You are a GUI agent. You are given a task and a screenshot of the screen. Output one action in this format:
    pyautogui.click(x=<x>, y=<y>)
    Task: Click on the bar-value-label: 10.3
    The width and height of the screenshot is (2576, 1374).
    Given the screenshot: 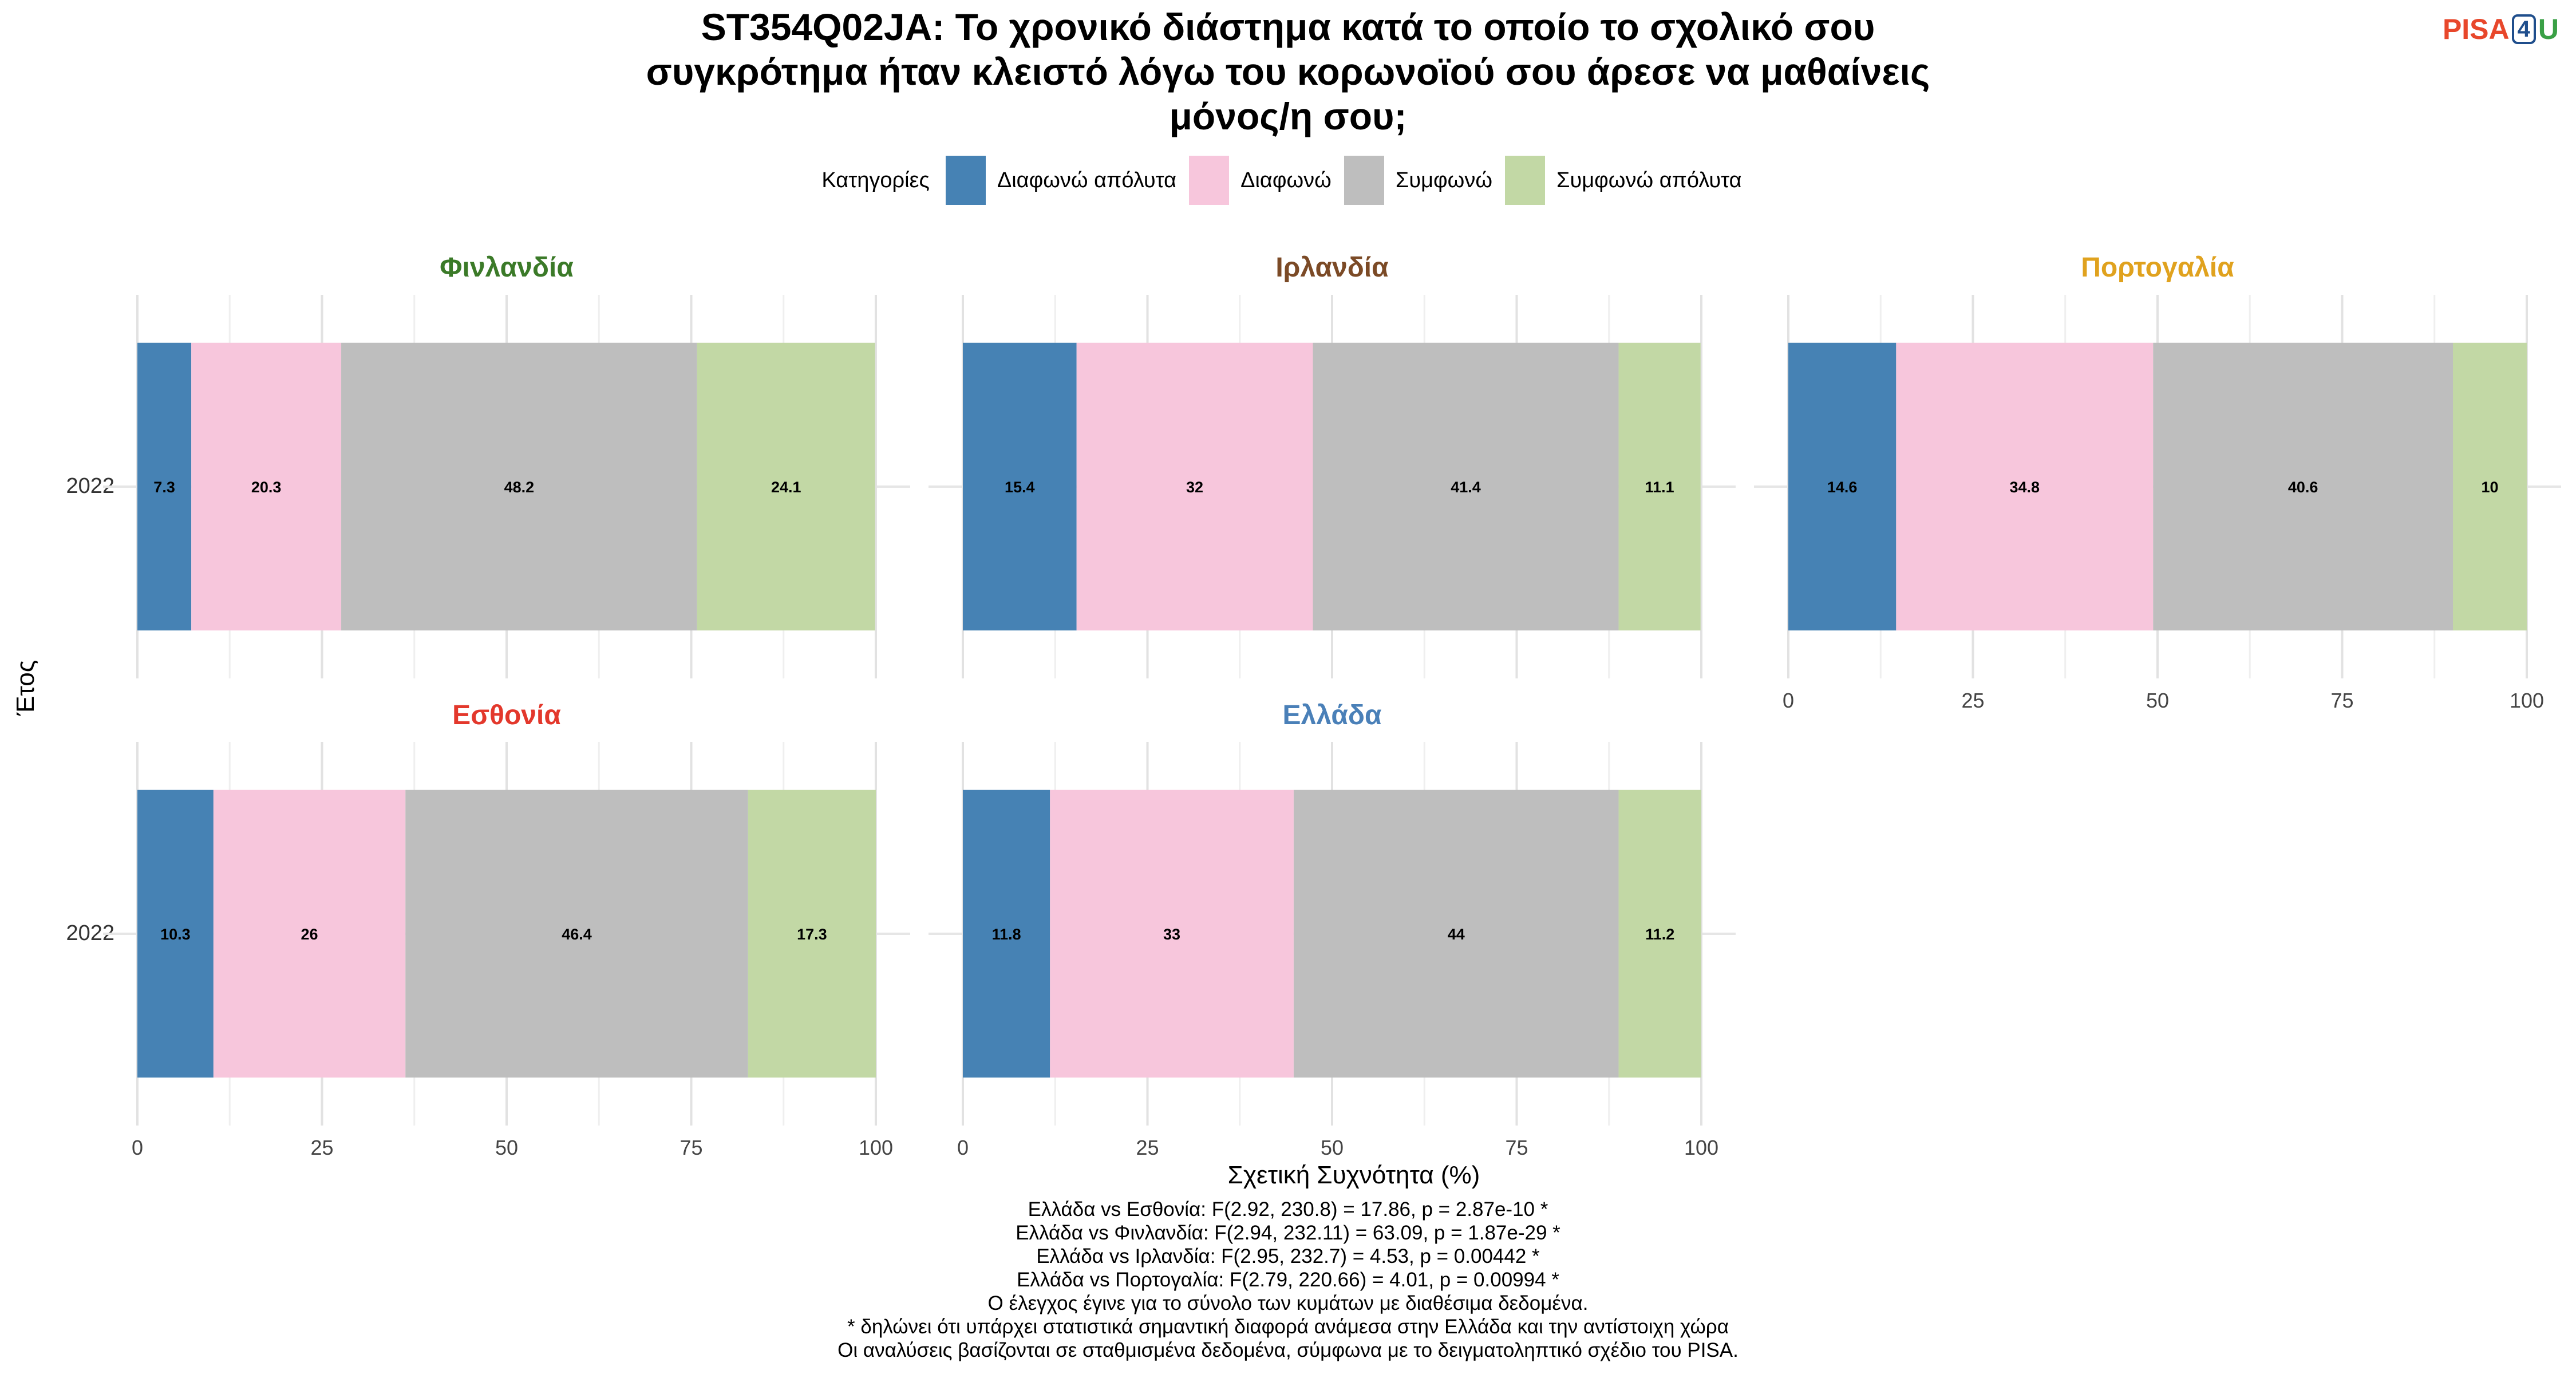 What is the action you would take?
    pyautogui.click(x=175, y=934)
    